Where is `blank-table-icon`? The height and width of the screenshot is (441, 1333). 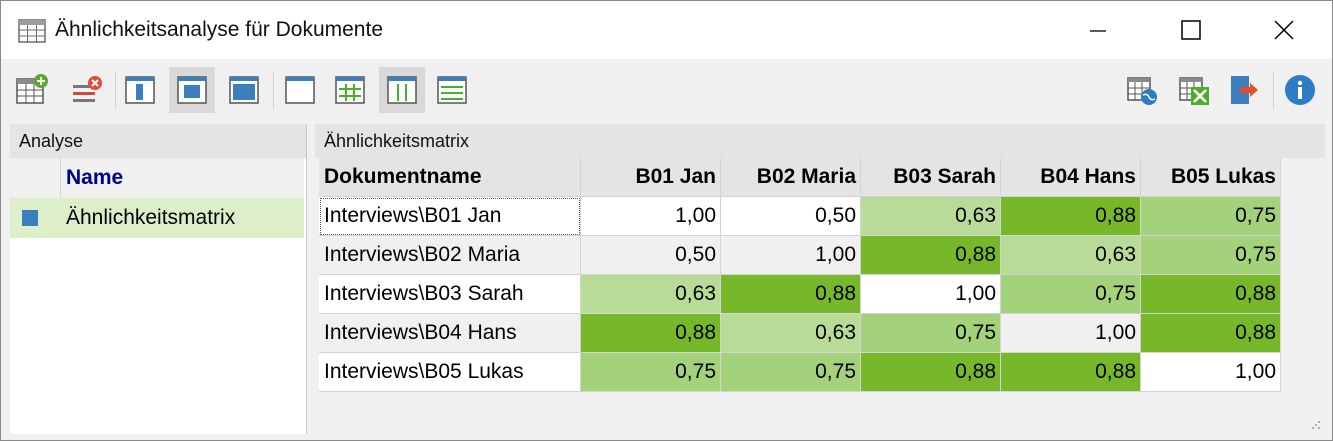
blank-table-icon is located at coordinates (300, 90).